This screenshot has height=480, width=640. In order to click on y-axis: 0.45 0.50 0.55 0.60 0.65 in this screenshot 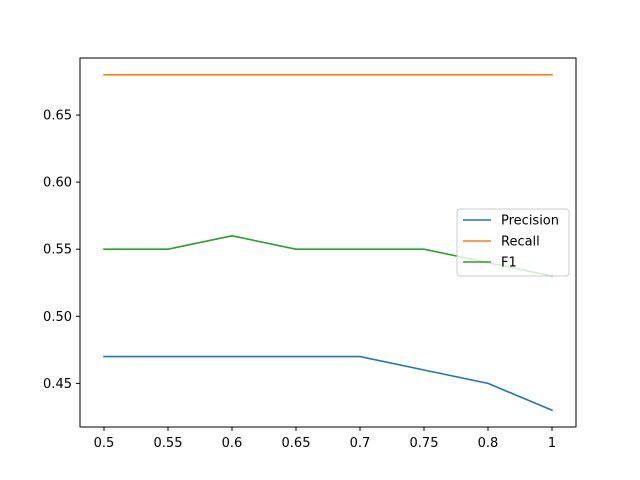, I will do `click(61, 250)`.